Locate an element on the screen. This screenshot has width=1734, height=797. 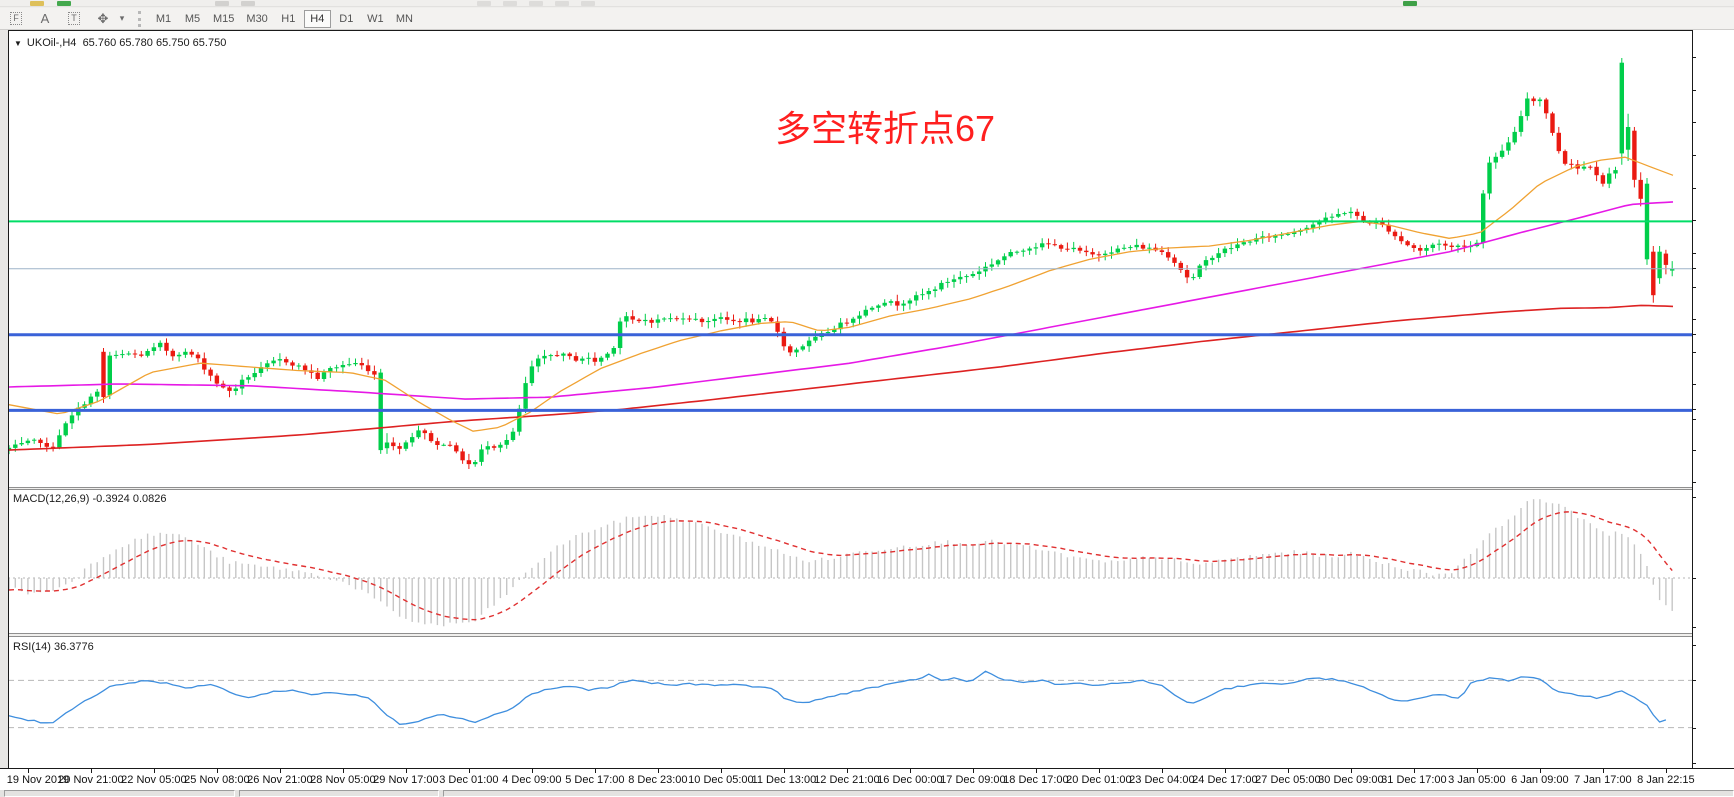
timeframe-button-h1: H1 is located at coordinates (288, 18).